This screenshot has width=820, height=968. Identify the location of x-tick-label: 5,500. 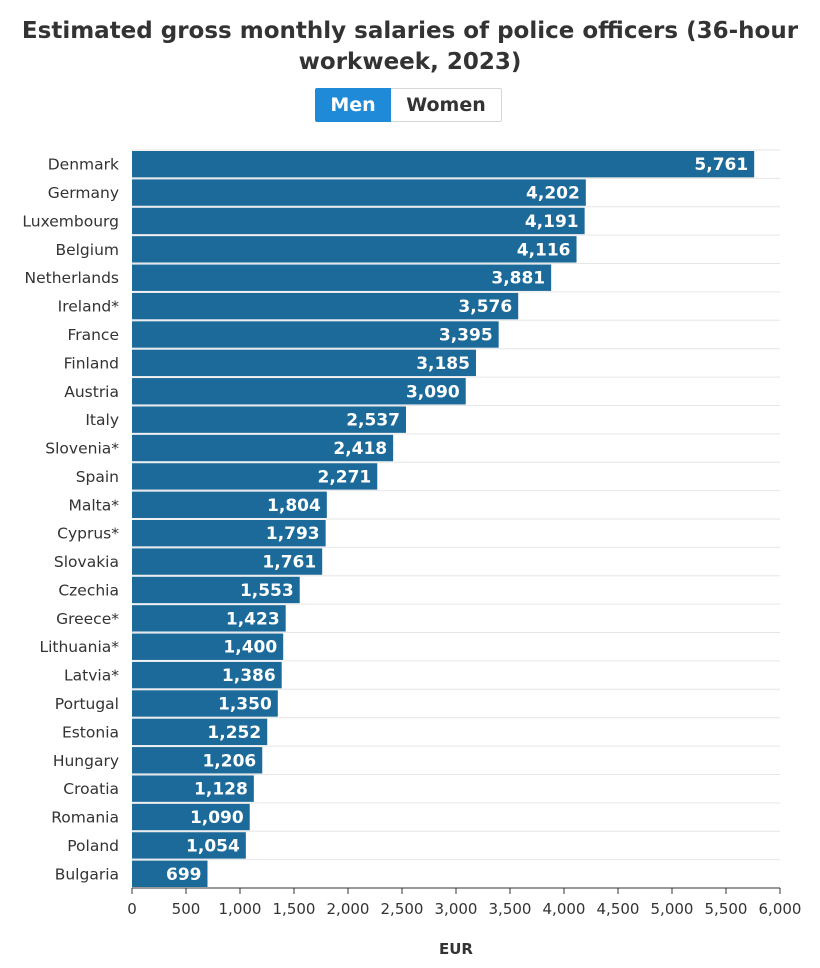
(726, 909).